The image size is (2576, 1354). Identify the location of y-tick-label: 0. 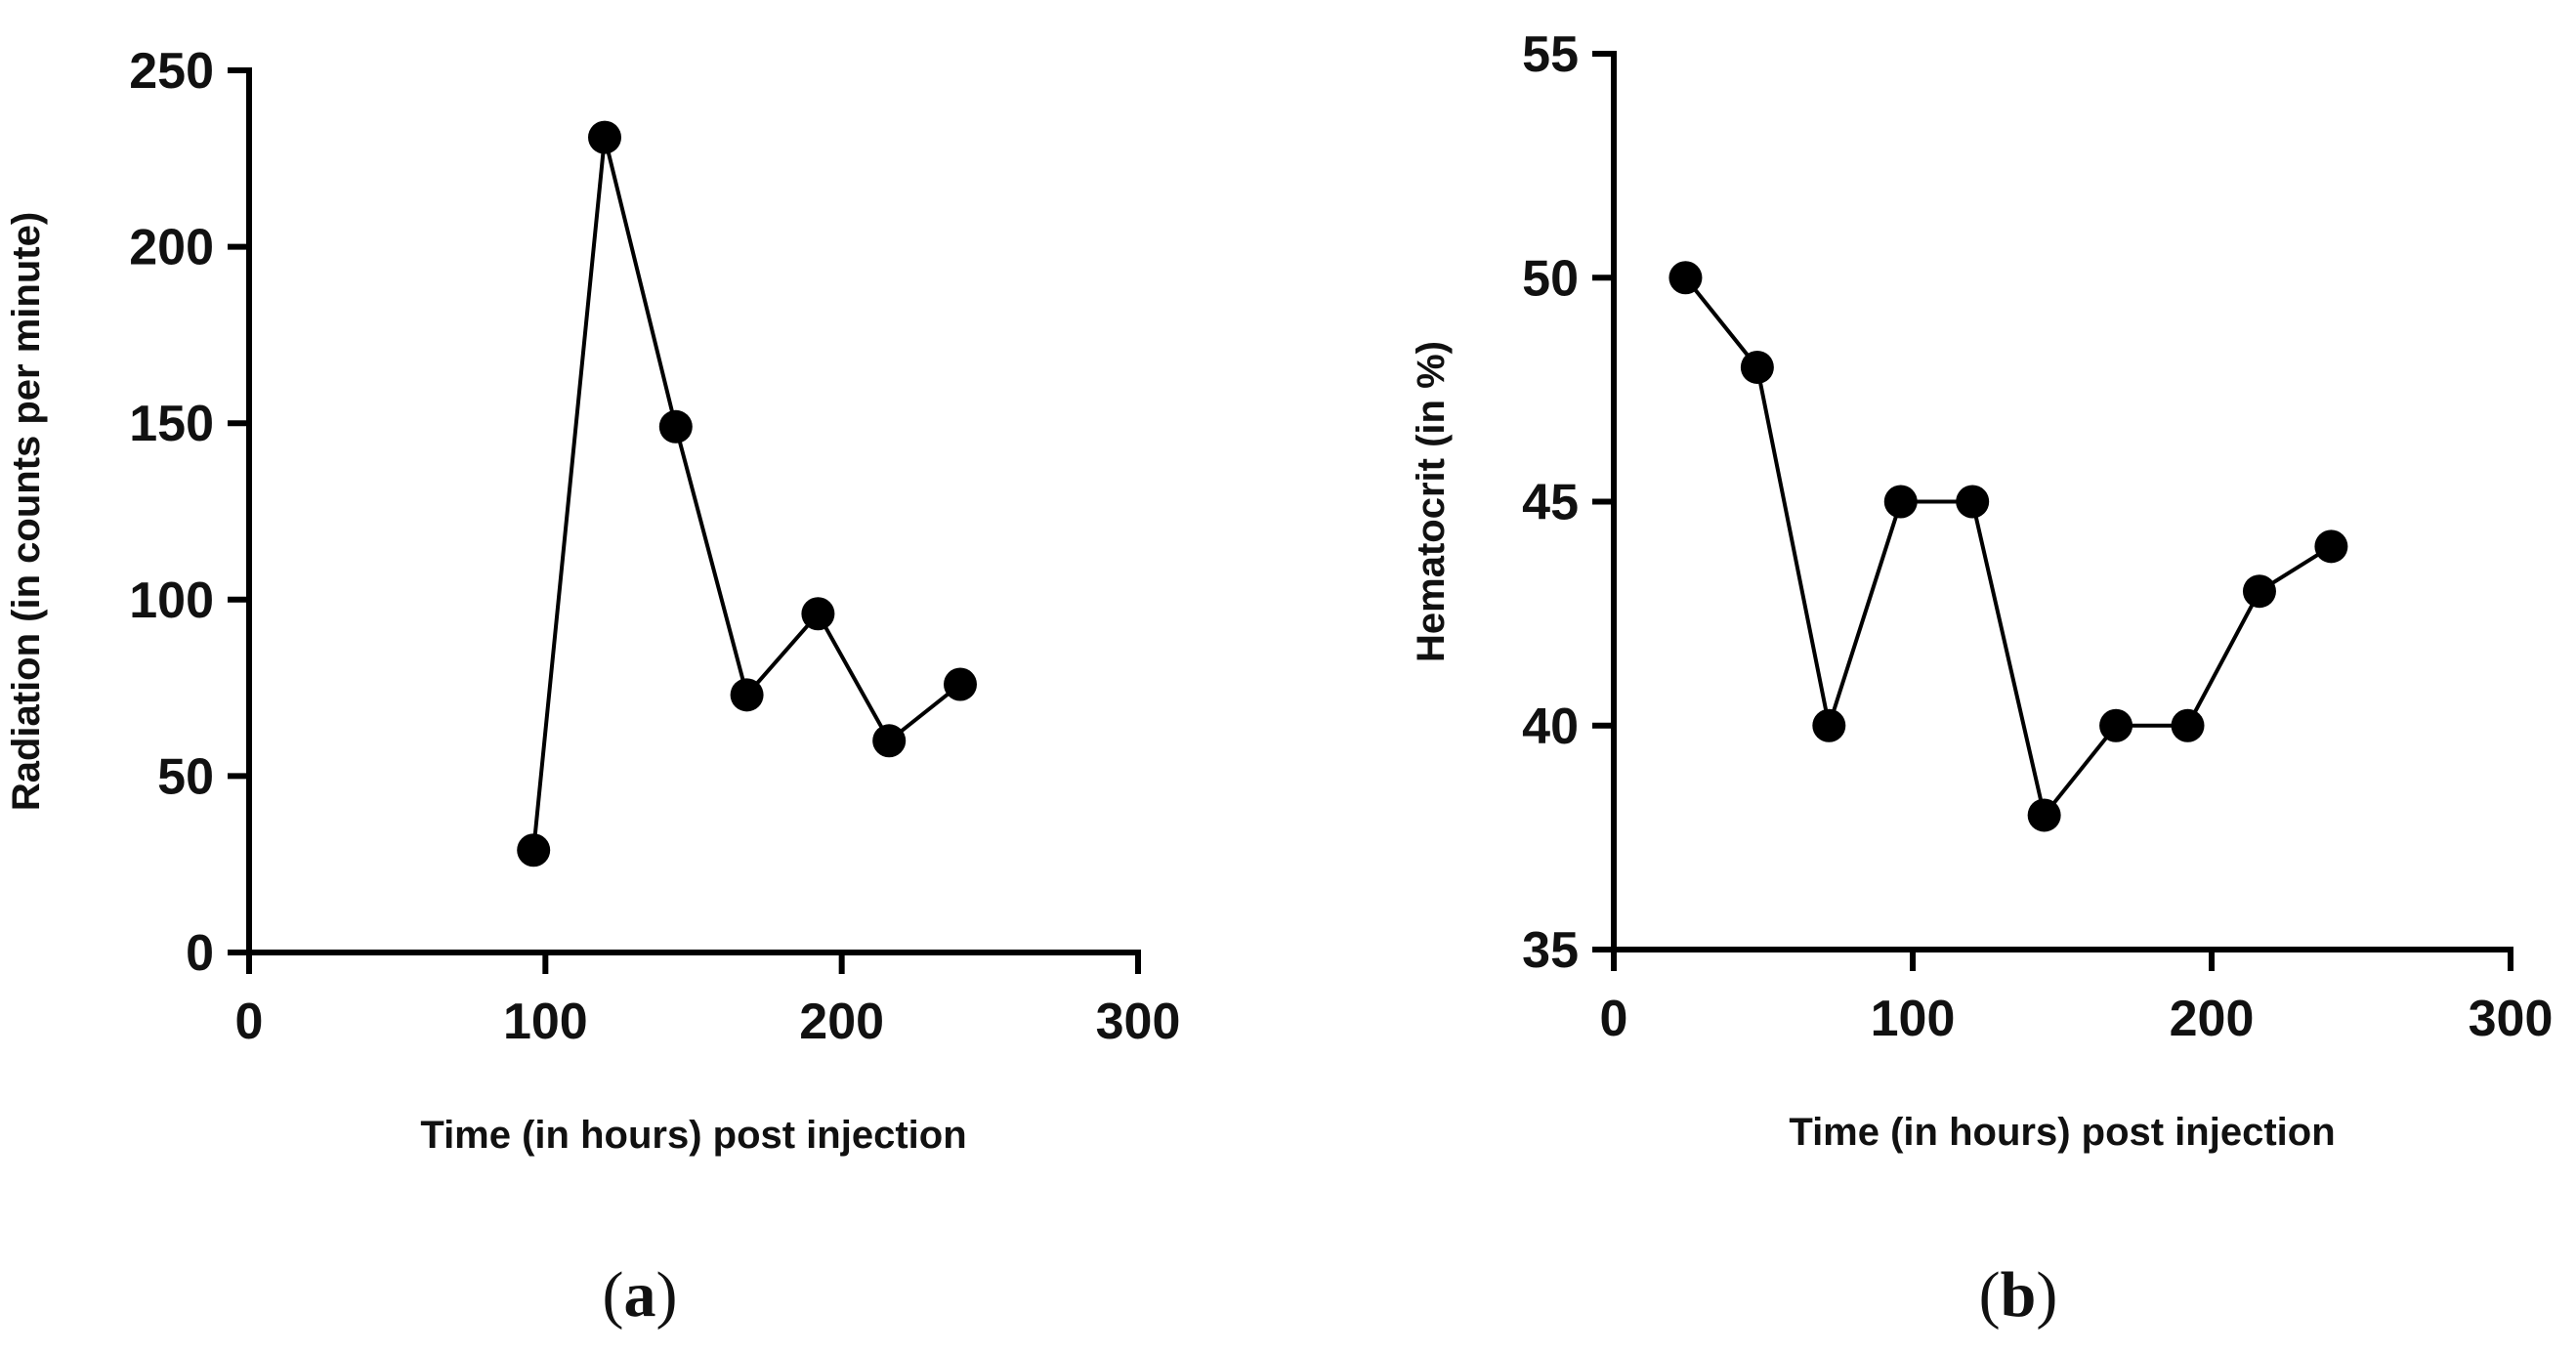
(200, 954).